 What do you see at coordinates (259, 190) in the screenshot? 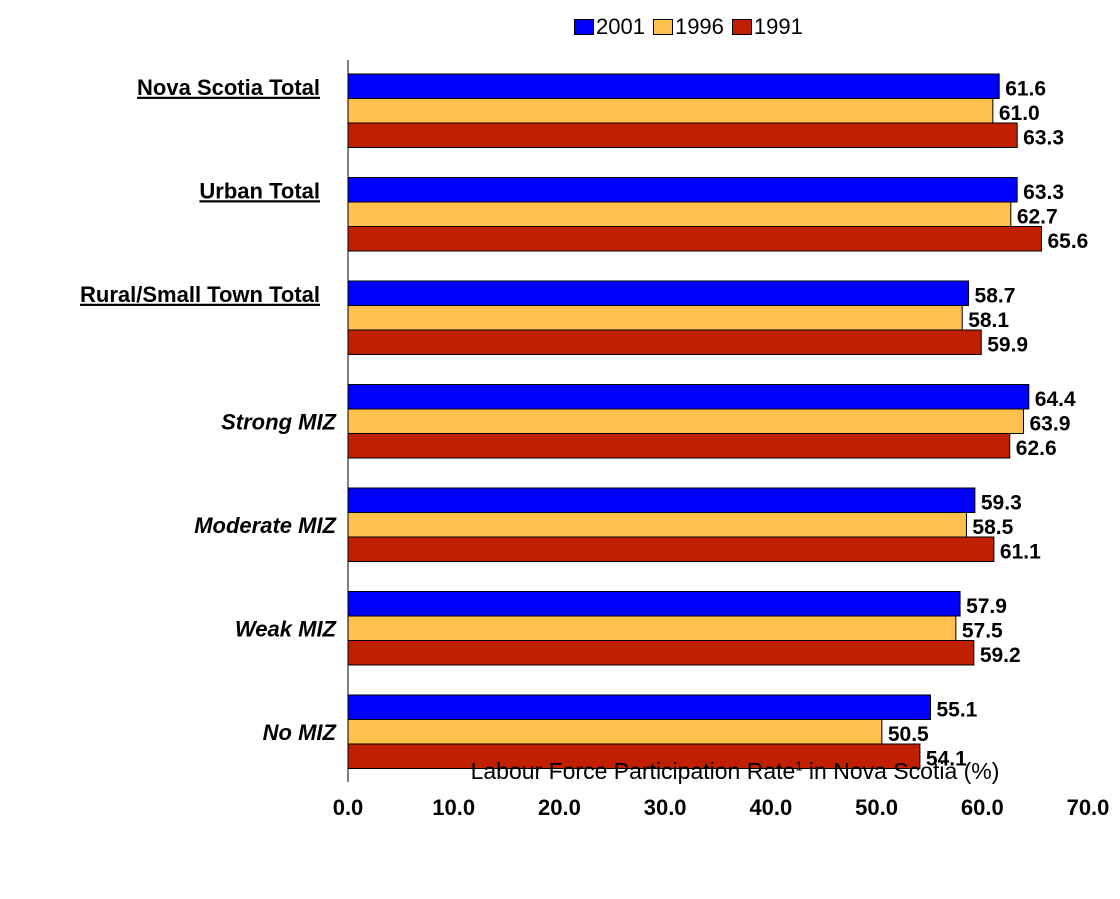
I see `category-label-1: Urban Total` at bounding box center [259, 190].